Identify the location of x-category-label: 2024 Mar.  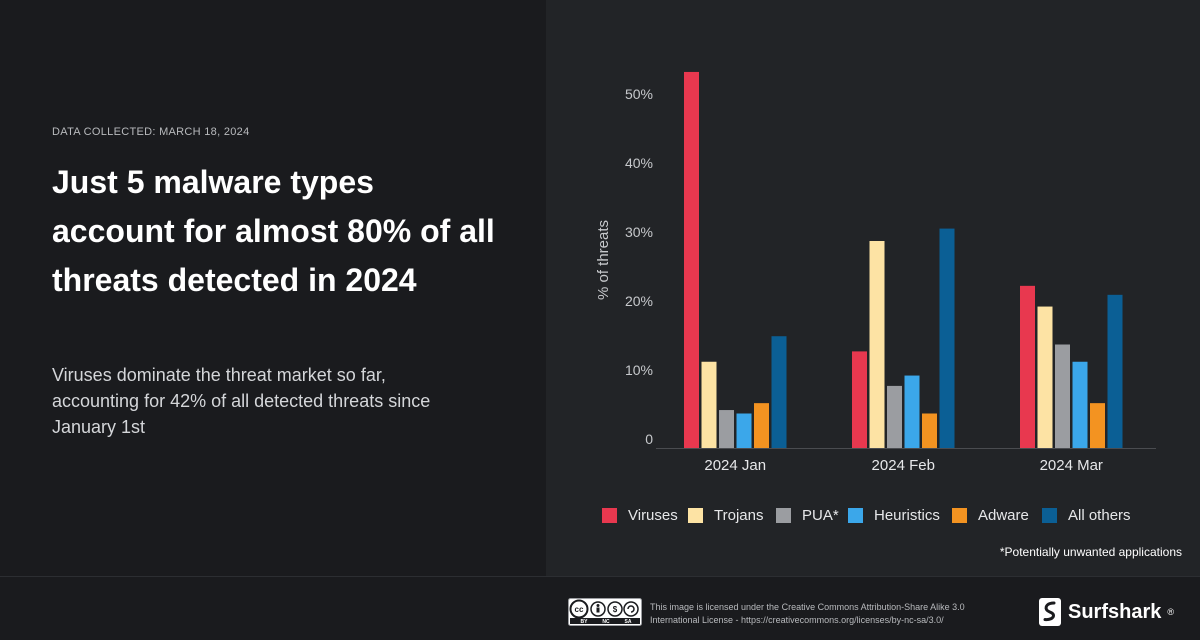
(1071, 465).